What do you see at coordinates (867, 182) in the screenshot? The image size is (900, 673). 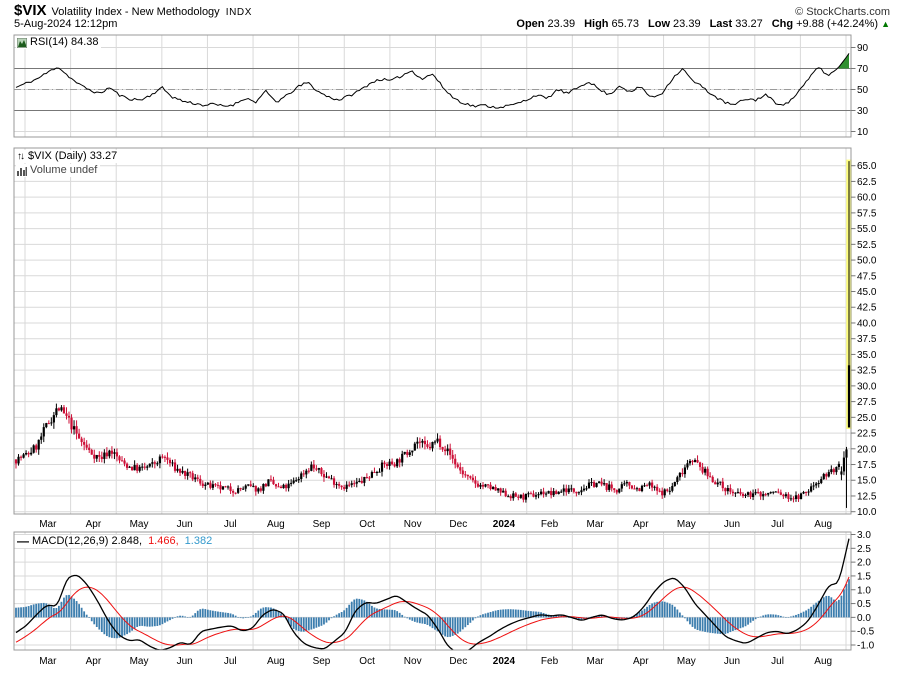 I see `svg-text: 62.5` at bounding box center [867, 182].